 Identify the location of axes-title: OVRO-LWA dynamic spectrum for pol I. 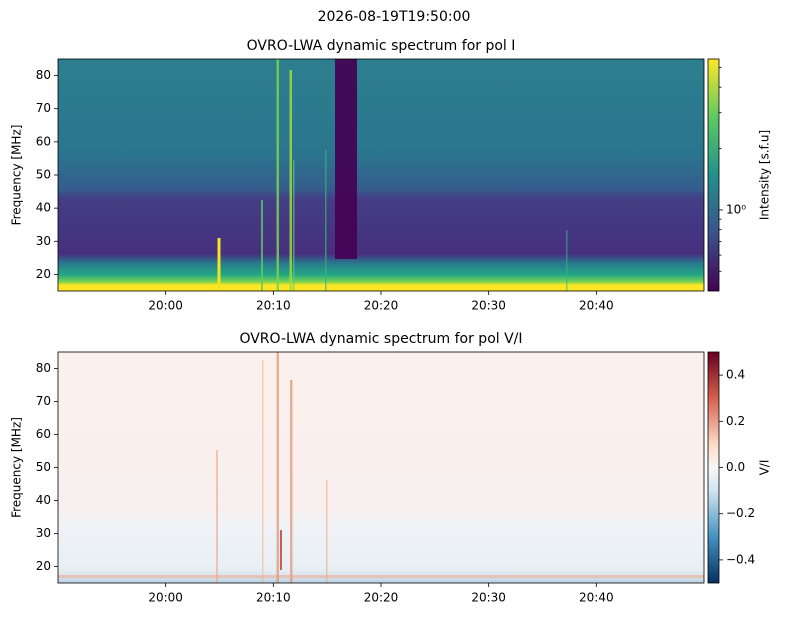
(381, 46).